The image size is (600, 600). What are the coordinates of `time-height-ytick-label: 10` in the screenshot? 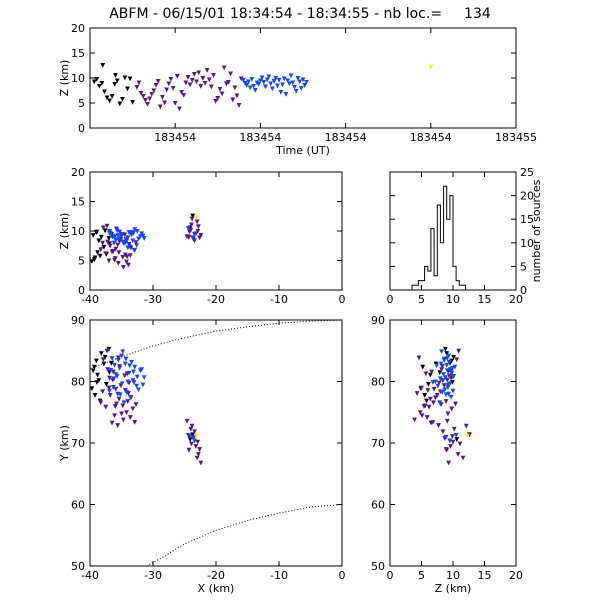 It's located at (78, 78).